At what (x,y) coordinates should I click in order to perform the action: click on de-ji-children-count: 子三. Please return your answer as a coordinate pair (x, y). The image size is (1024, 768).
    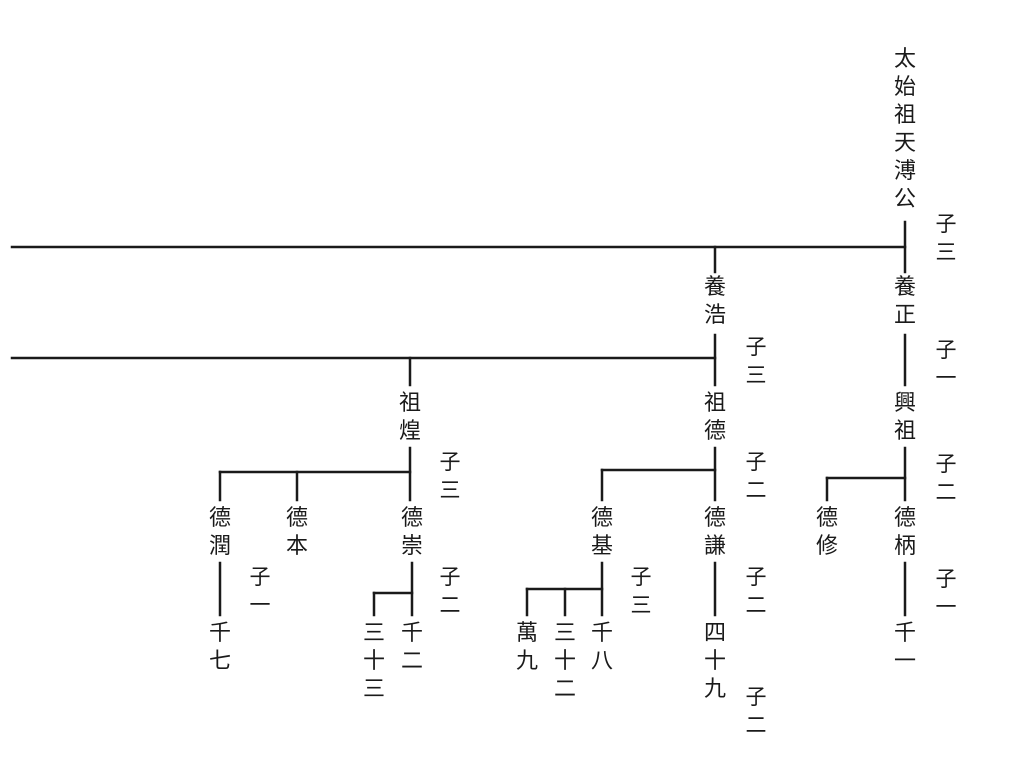
    Looking at the image, I should click on (641, 591).